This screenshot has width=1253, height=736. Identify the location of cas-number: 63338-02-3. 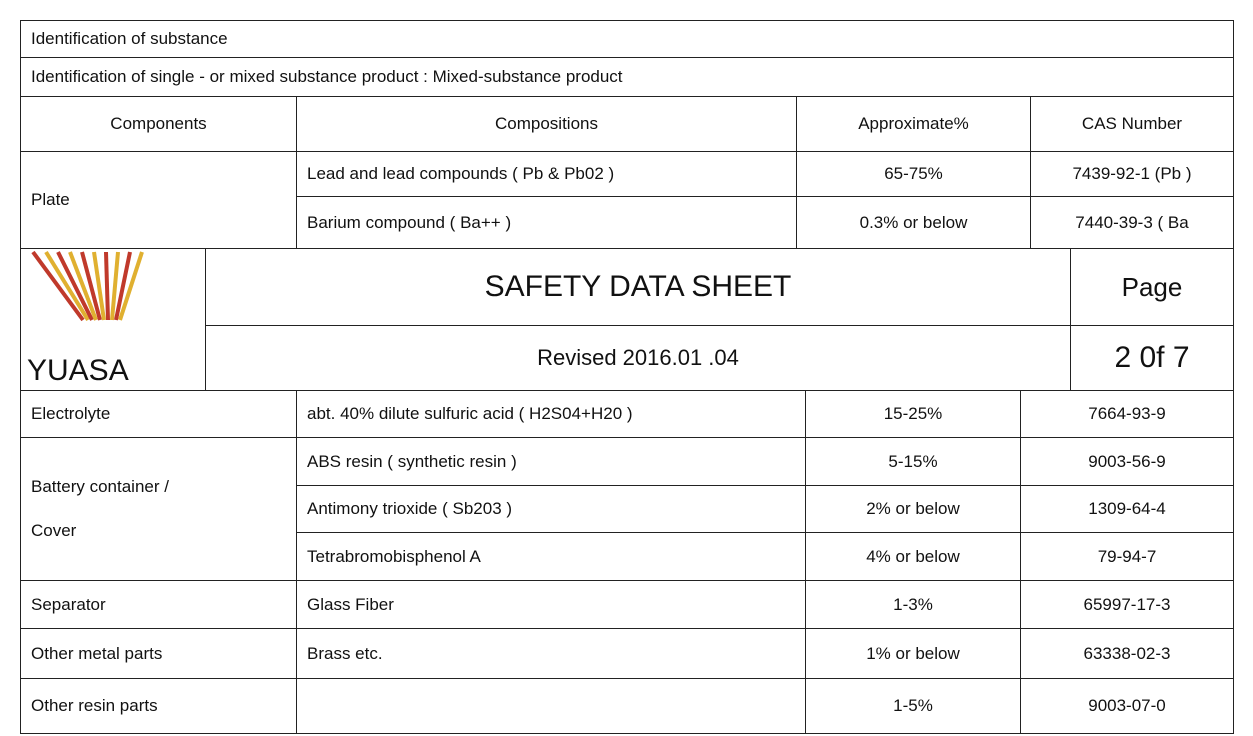
(1127, 653).